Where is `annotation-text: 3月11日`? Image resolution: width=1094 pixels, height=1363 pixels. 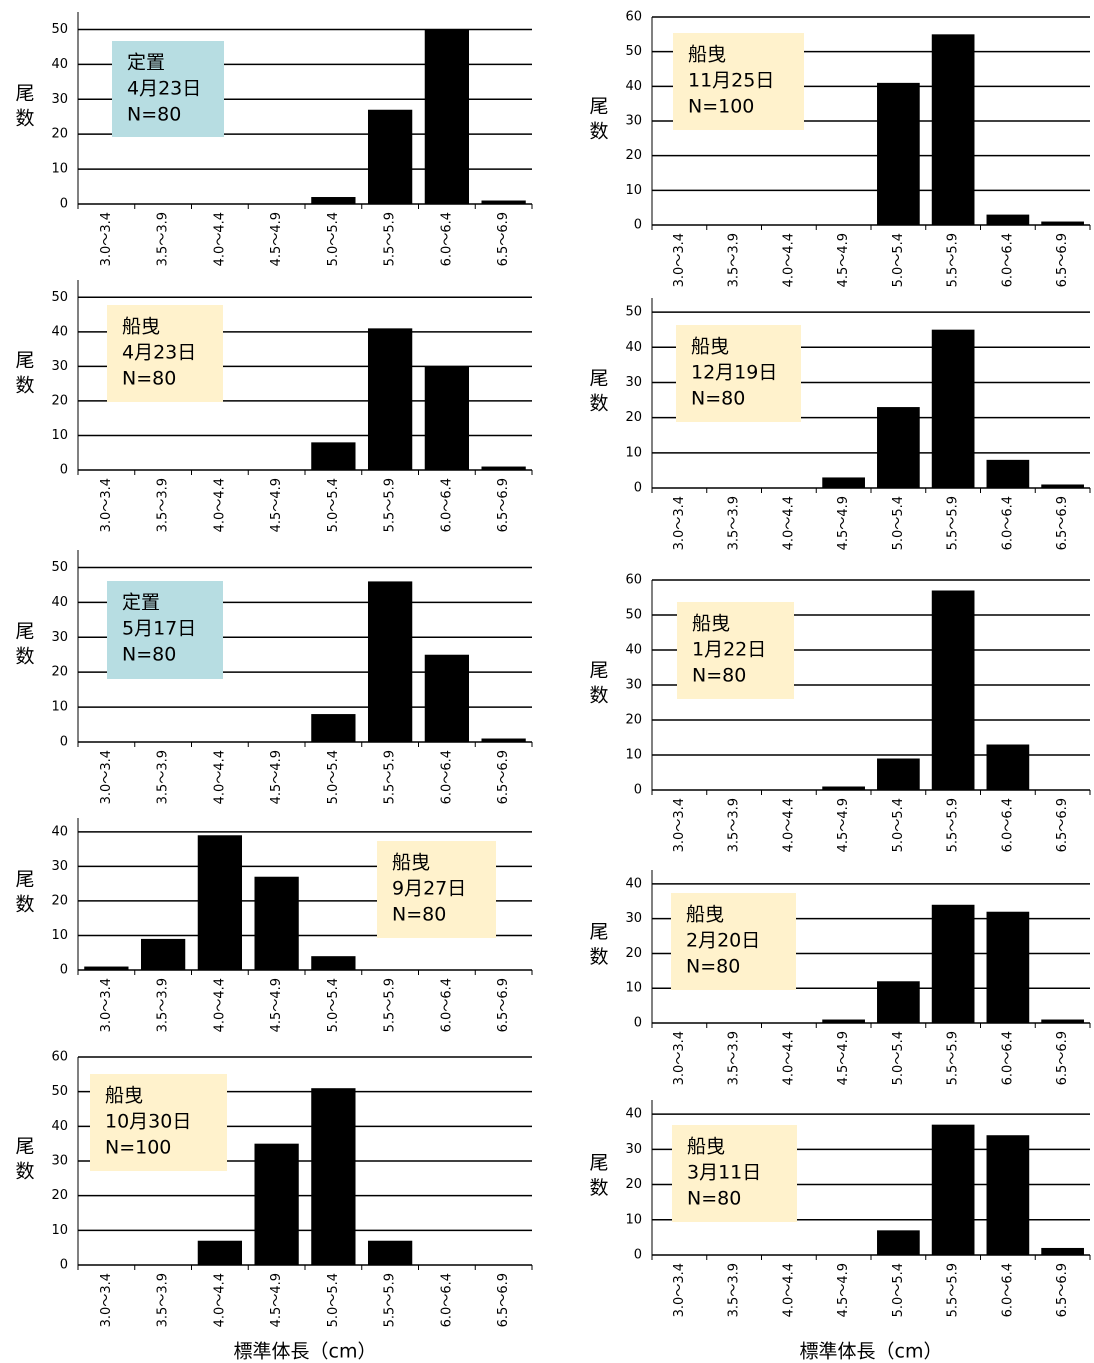
annotation-text: 3月11日 is located at coordinates (724, 1173).